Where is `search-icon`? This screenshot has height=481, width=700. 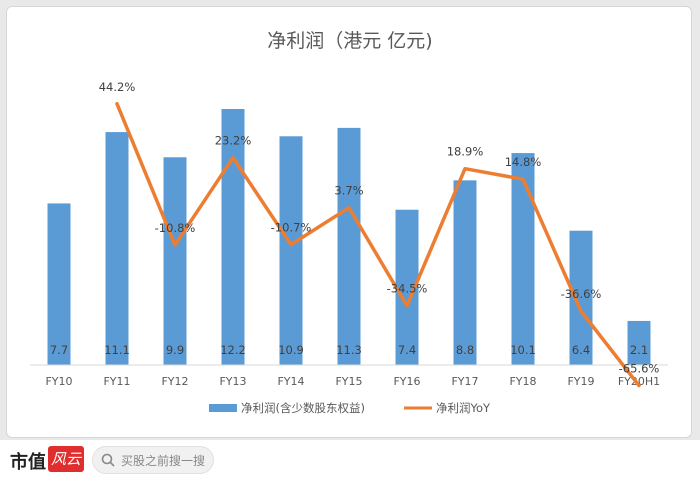
search-icon is located at coordinates (108, 460).